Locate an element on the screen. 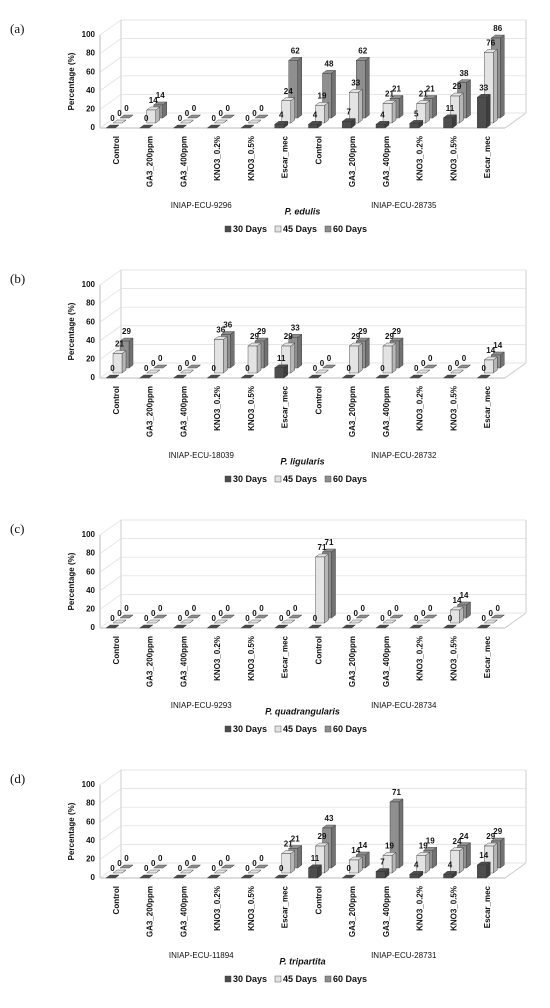  value-label: 71 is located at coordinates (396, 792).